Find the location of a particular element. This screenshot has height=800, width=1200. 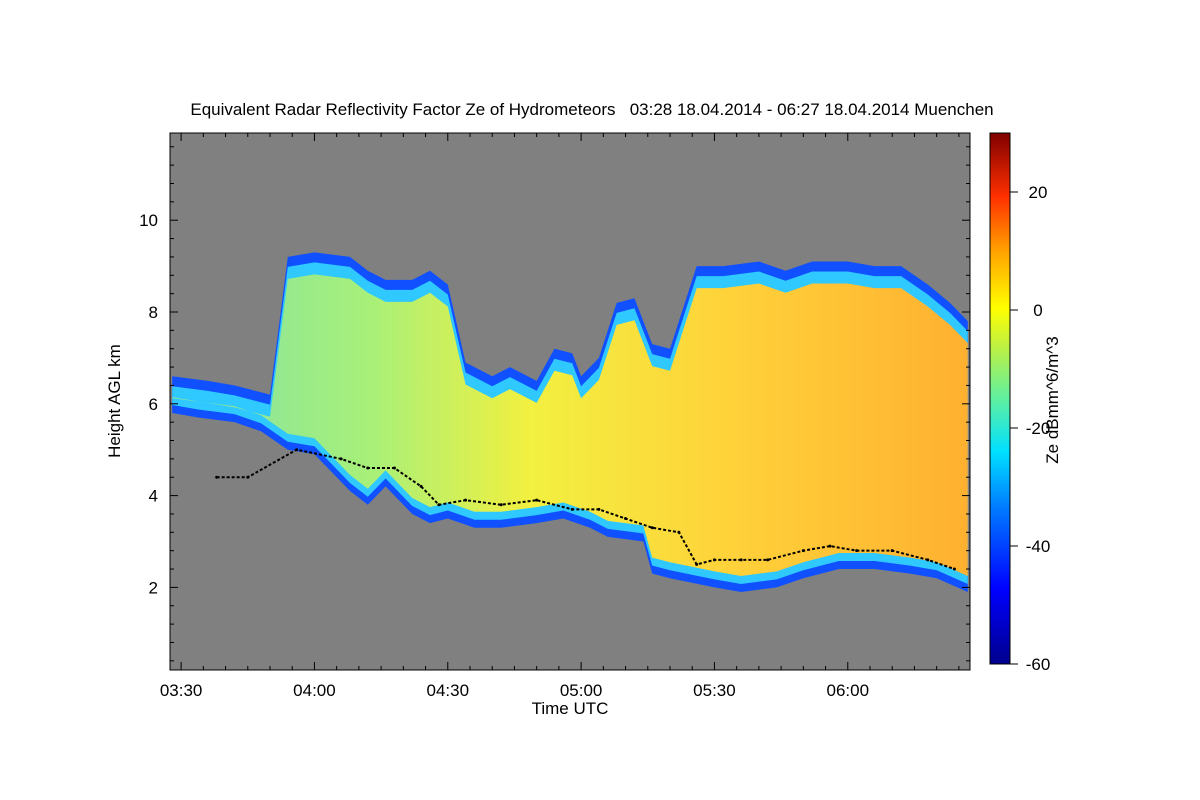

colorbar-tick-label: -20 is located at coordinates (1038, 428).